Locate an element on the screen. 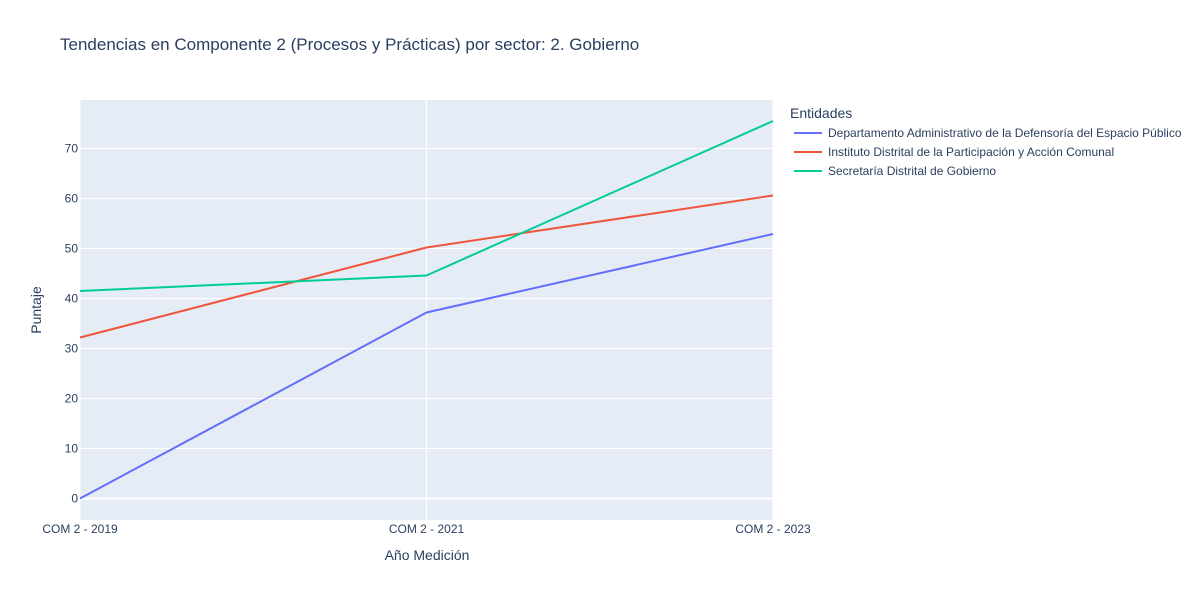  x-tick-label: COM 2 - 2019 is located at coordinates (80, 529).